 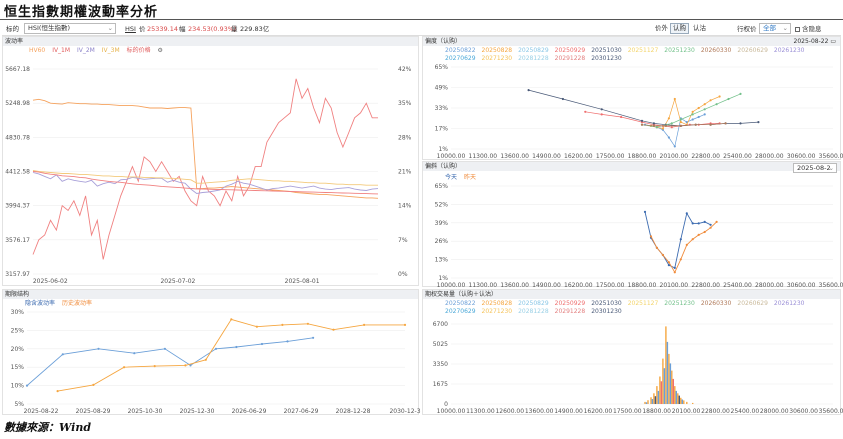 I want to click on change-label: 幅, so click(x=182, y=29).